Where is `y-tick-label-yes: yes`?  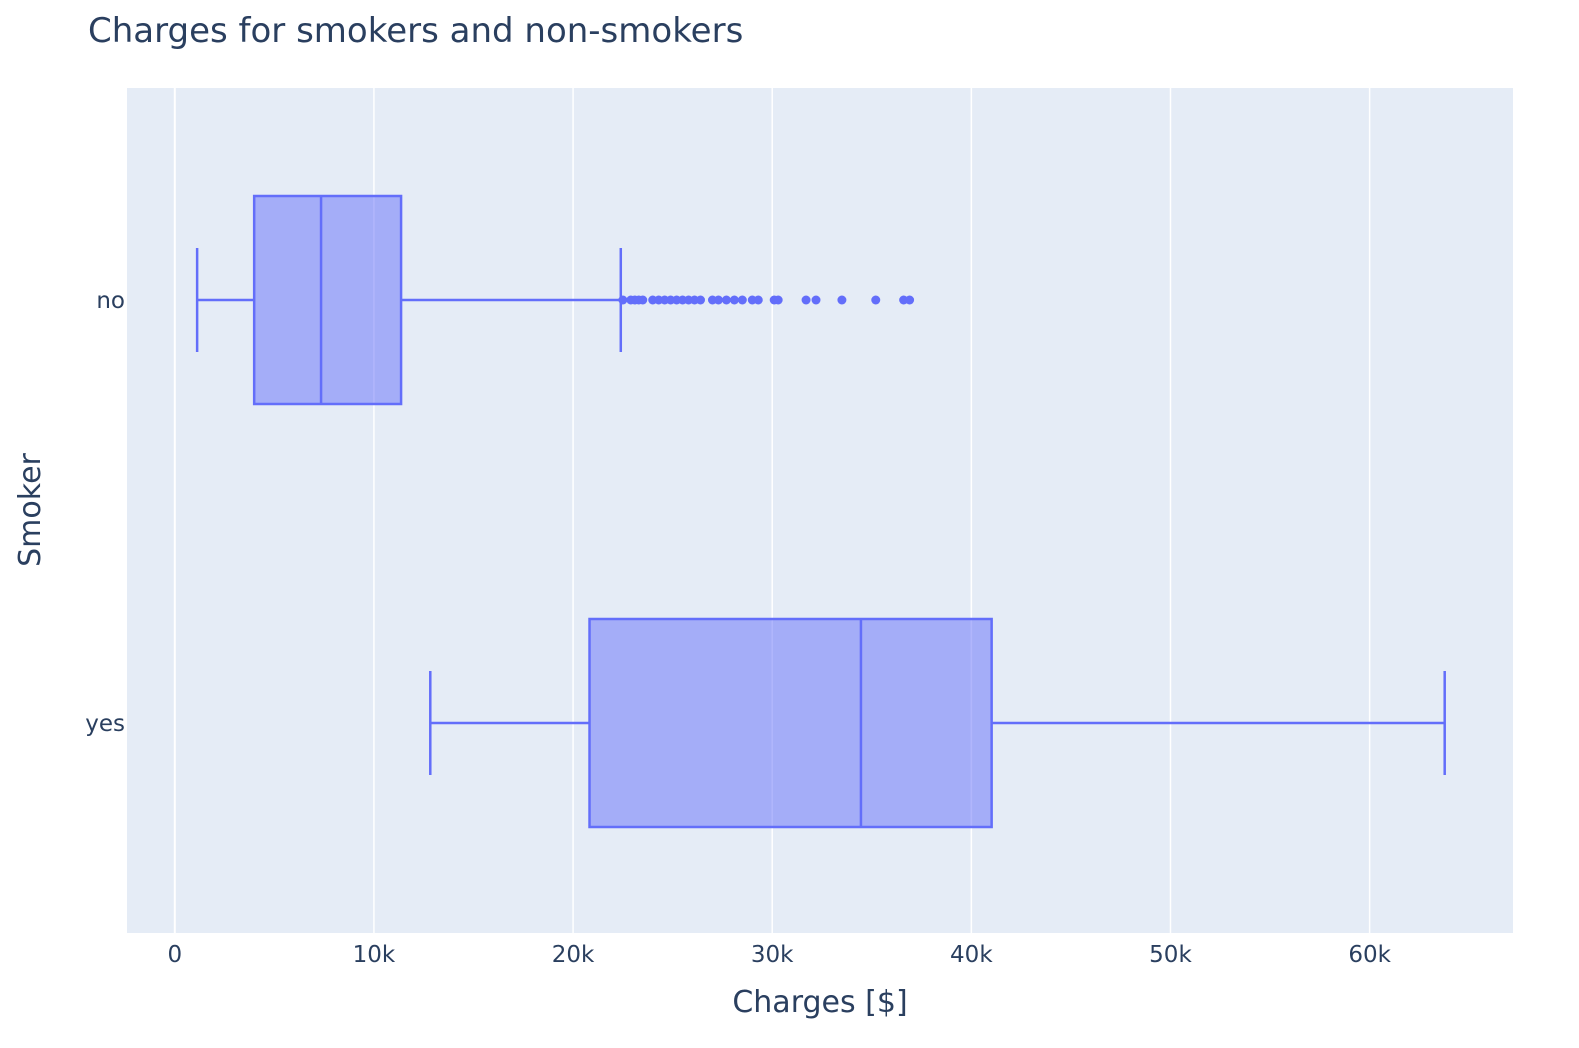 y-tick-label-yes: yes is located at coordinates (105, 724).